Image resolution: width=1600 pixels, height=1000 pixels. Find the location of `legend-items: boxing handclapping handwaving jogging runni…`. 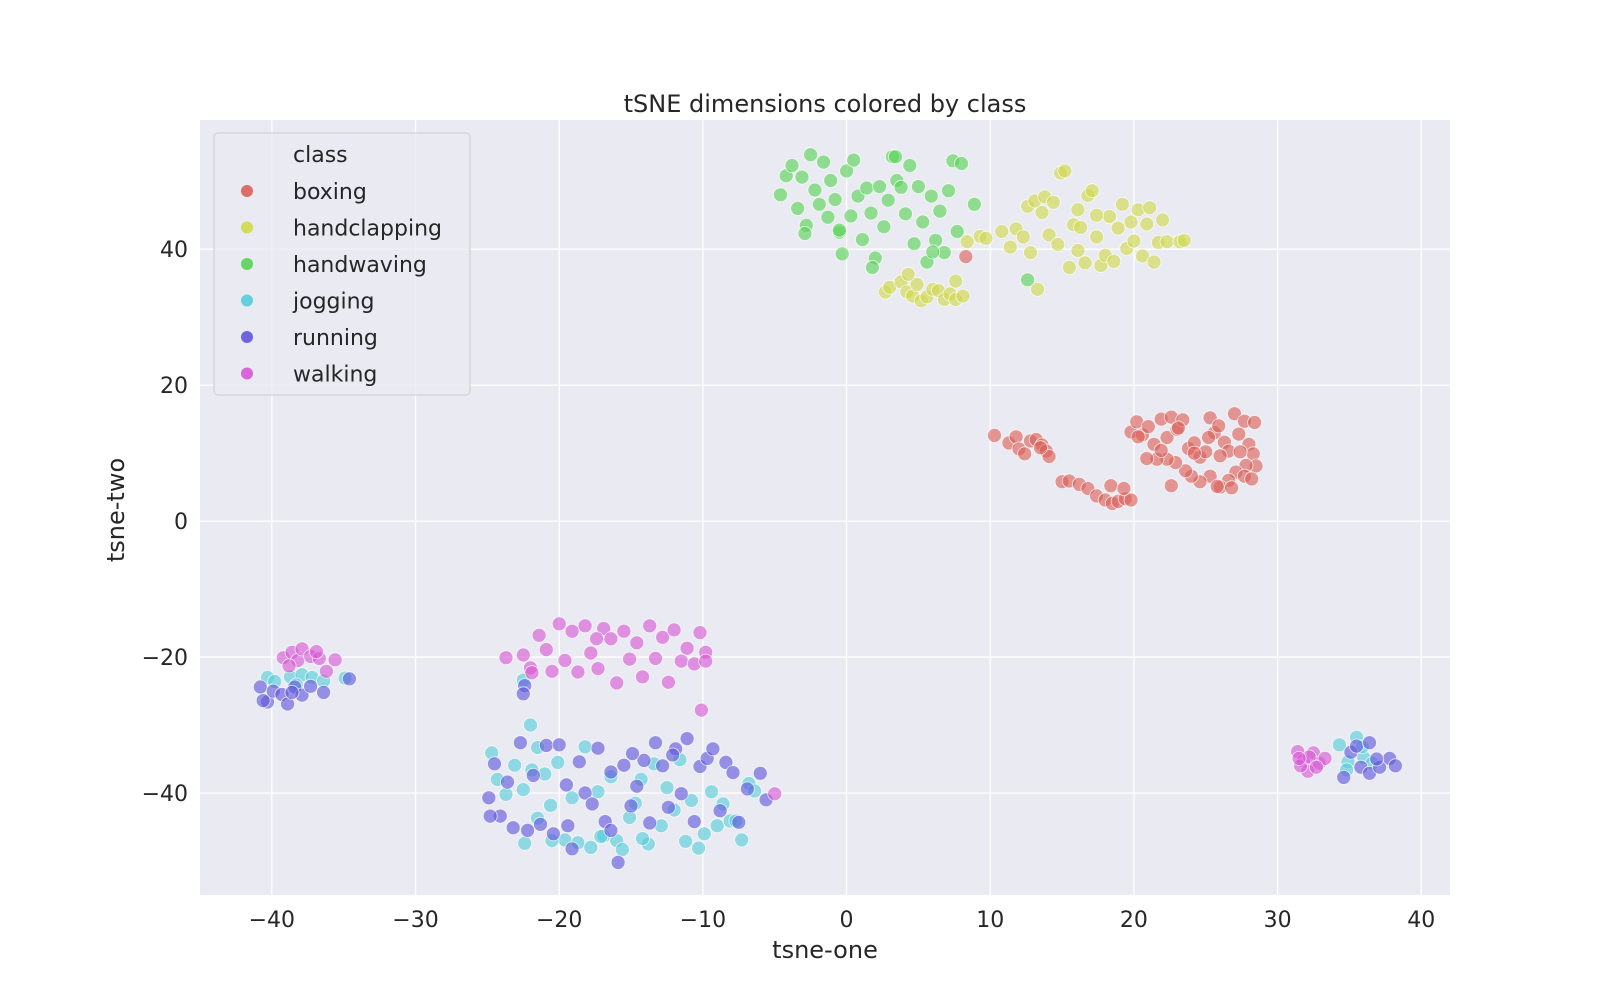

legend-items: boxing handclapping handwaving jogging runni… is located at coordinates (341, 284).